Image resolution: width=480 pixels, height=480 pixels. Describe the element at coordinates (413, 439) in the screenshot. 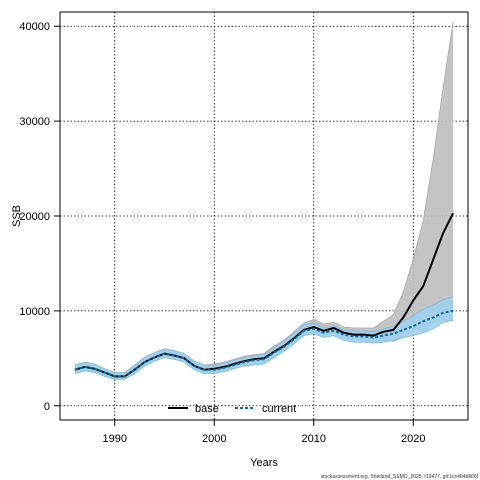

I see `x-tick-label: 2020` at that location.